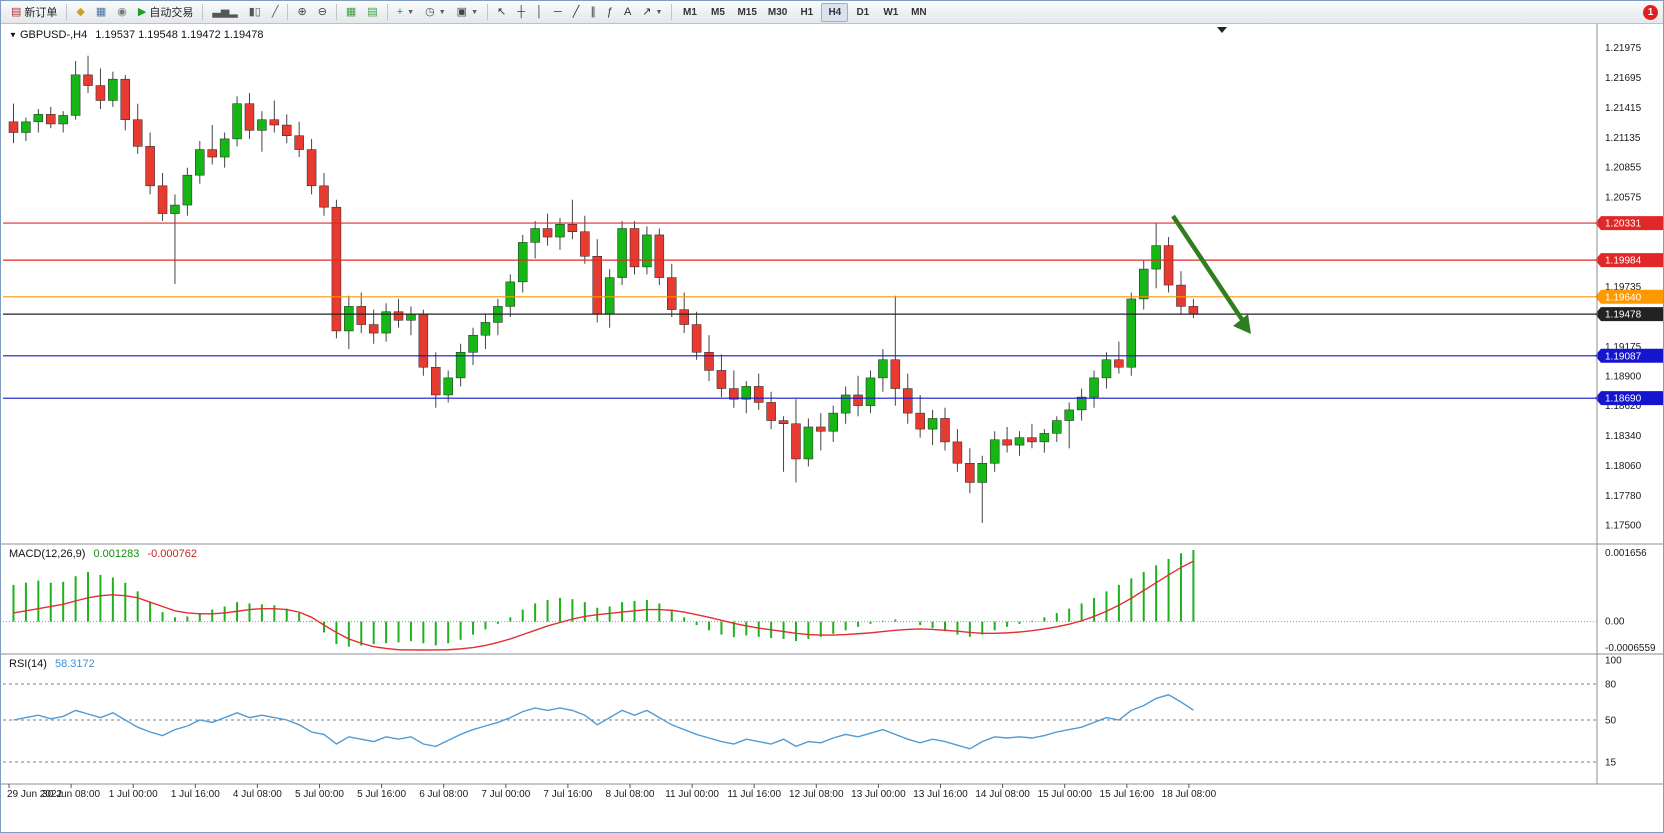 This screenshot has width=1664, height=833. I want to click on crosshair-button: ┼, so click(521, 12).